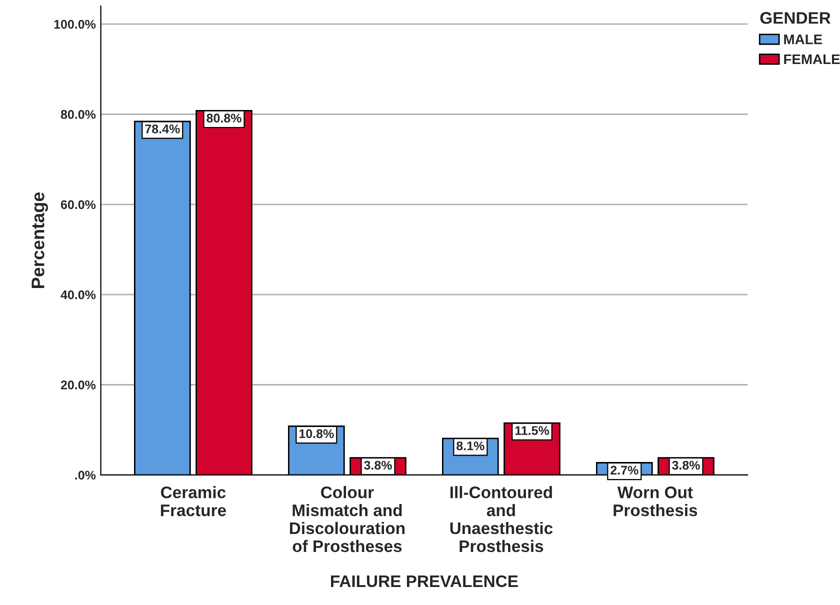  Describe the element at coordinates (224, 118) in the screenshot. I see `data-label: 80.8%` at that location.